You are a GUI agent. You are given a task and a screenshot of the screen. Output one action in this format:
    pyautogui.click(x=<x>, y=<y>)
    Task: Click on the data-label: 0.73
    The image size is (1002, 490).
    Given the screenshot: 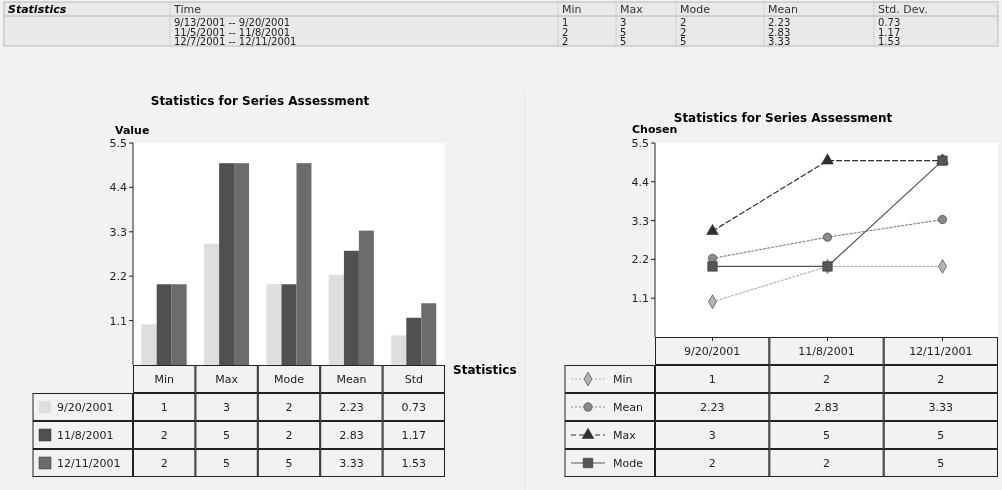 What is the action you would take?
    pyautogui.click(x=414, y=407)
    